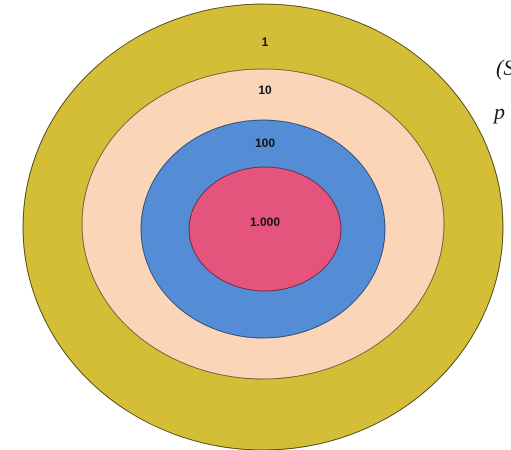 This screenshot has width=511, height=450. I want to click on cropped-text-fragment: (Se, so click(503, 67).